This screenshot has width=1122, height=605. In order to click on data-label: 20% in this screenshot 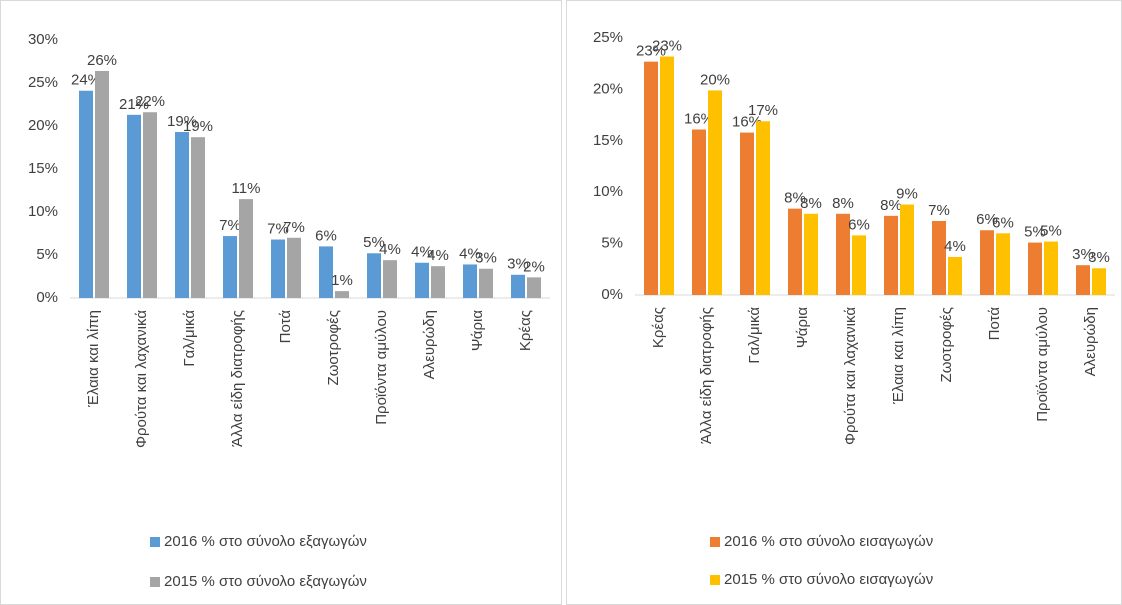, I will do `click(715, 79)`.